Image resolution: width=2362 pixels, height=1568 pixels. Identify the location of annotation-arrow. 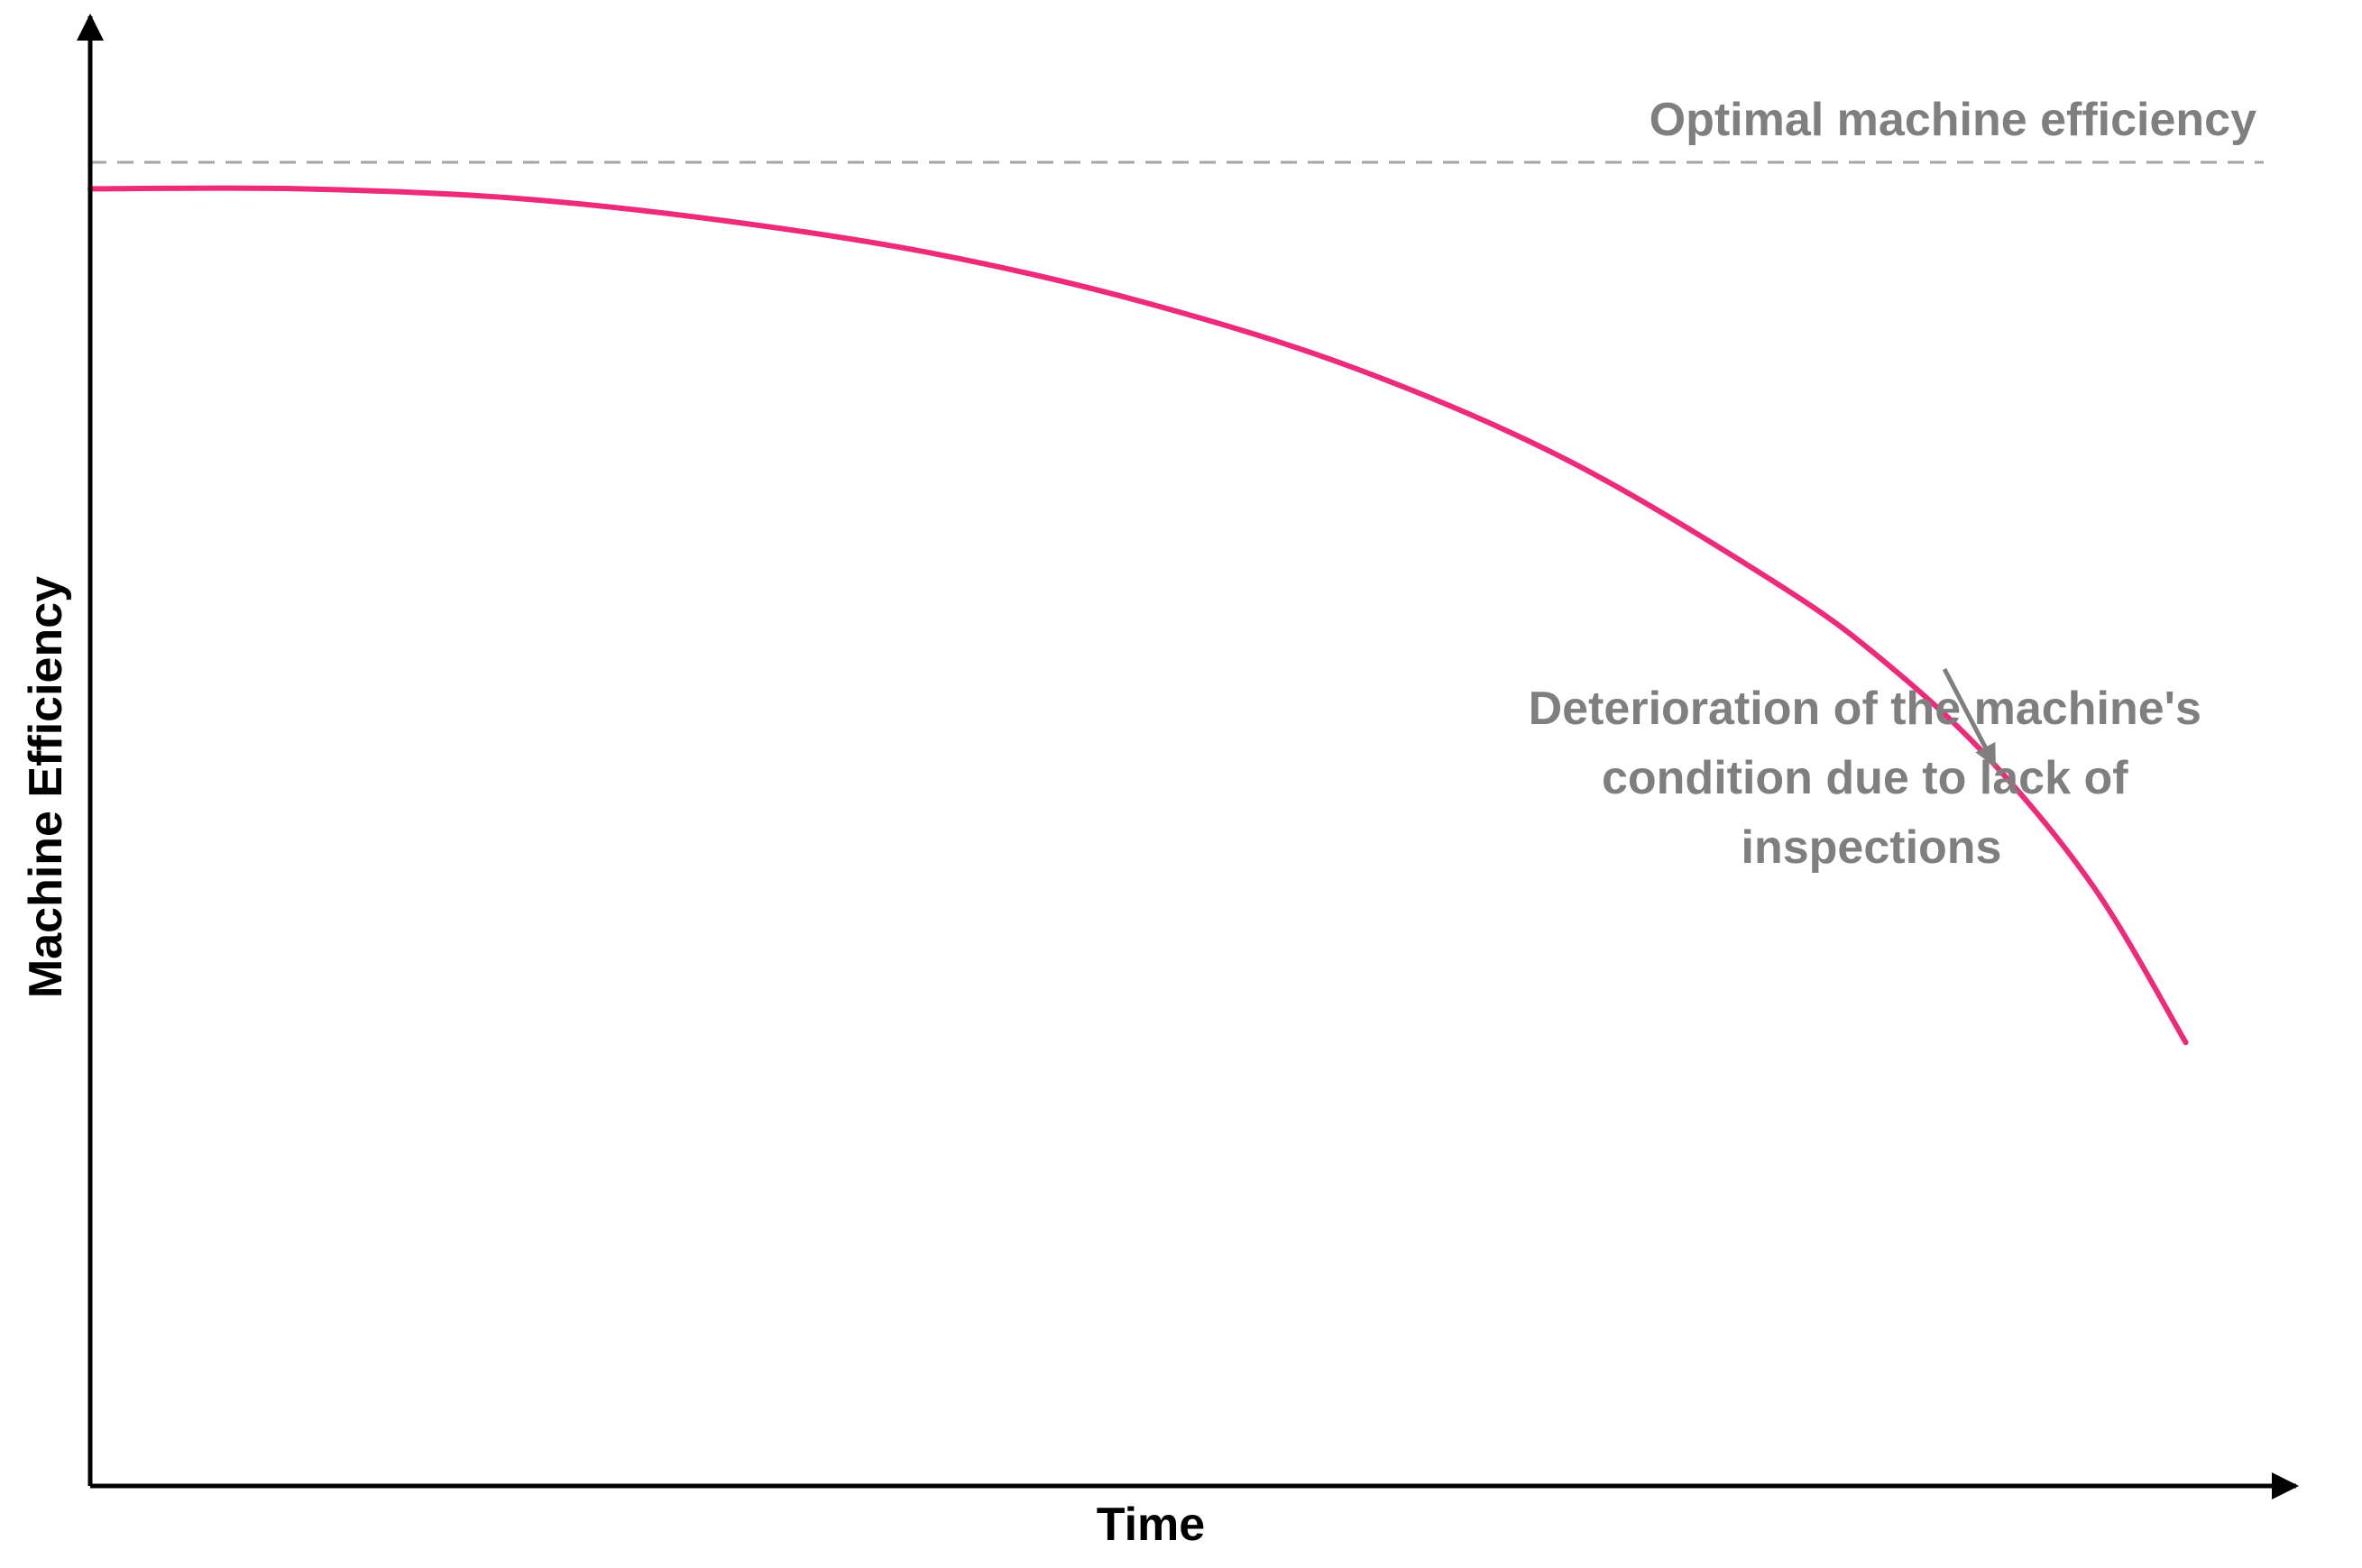
(1969, 717).